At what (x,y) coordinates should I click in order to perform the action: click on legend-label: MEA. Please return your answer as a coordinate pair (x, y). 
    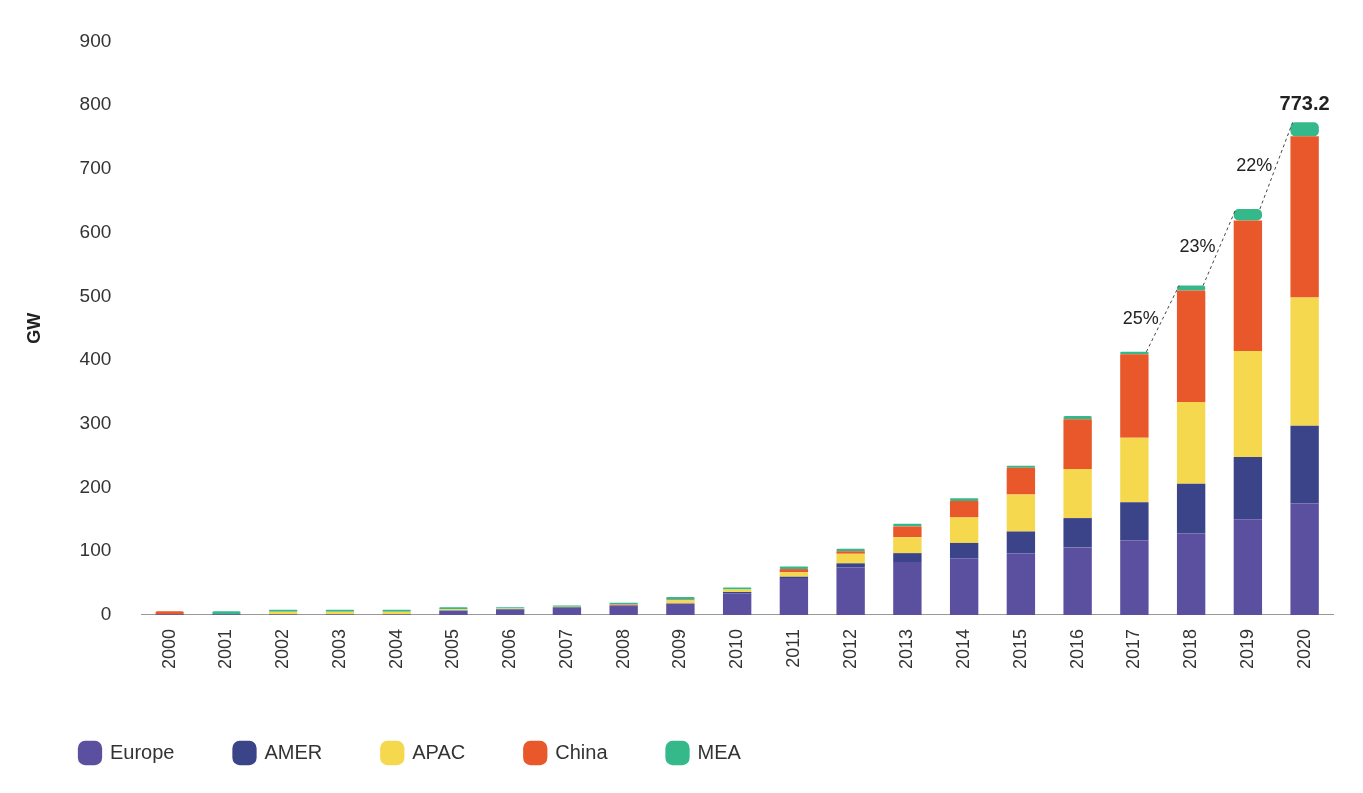
    Looking at the image, I should click on (719, 751).